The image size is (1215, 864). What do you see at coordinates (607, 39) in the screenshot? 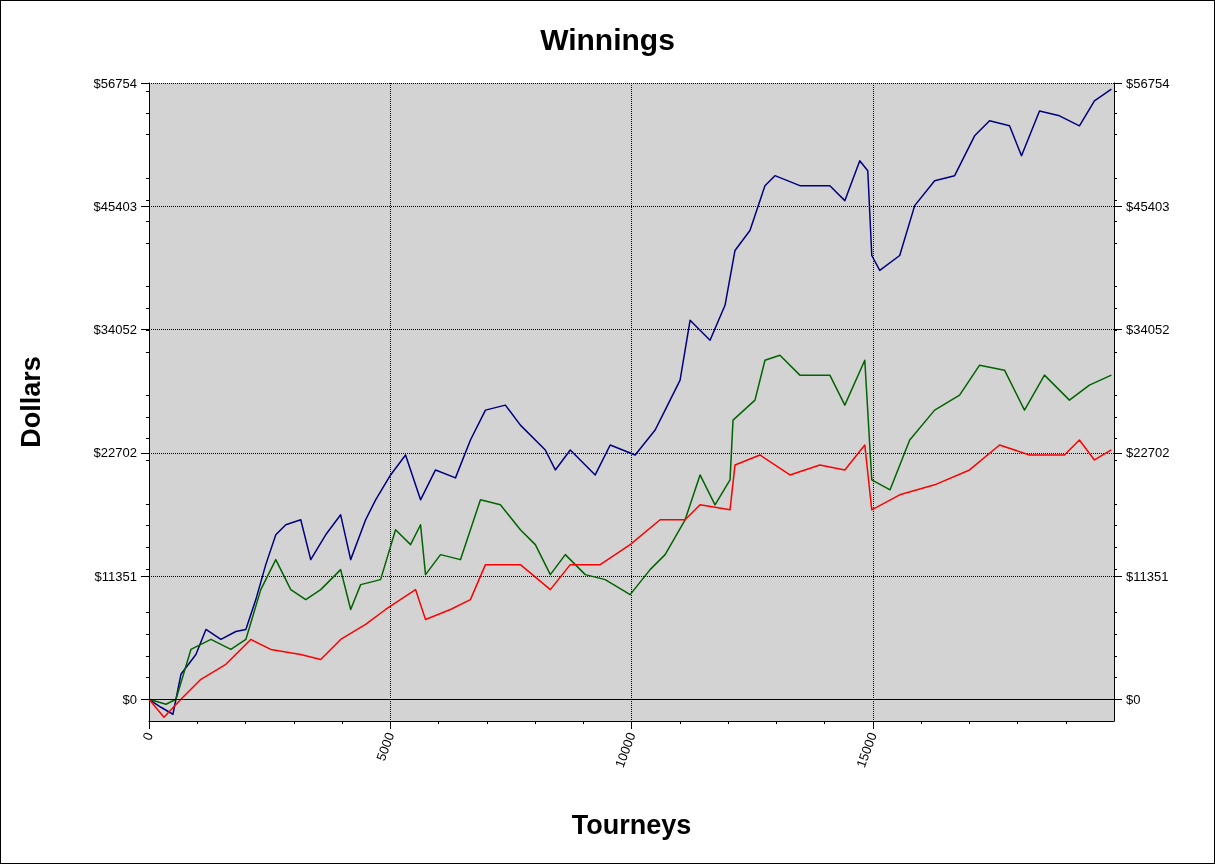
I see `chart-title: Winnings` at bounding box center [607, 39].